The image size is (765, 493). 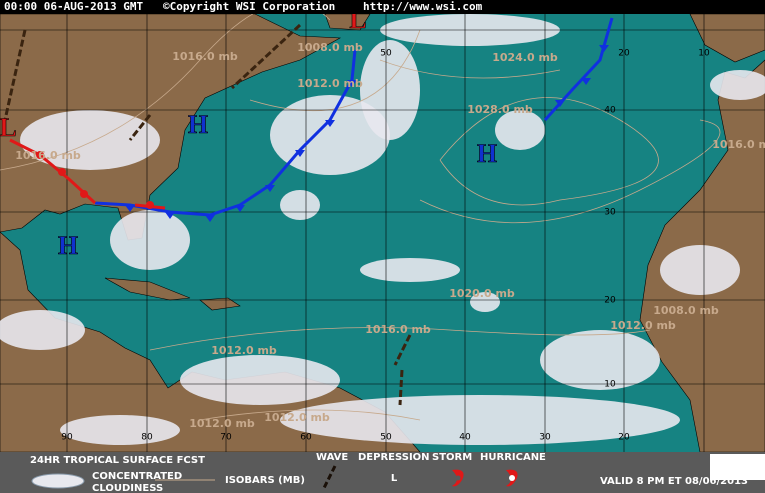 What do you see at coordinates (423, 6) in the screenshot?
I see `header-text: http://www.wsi.com` at bounding box center [423, 6].